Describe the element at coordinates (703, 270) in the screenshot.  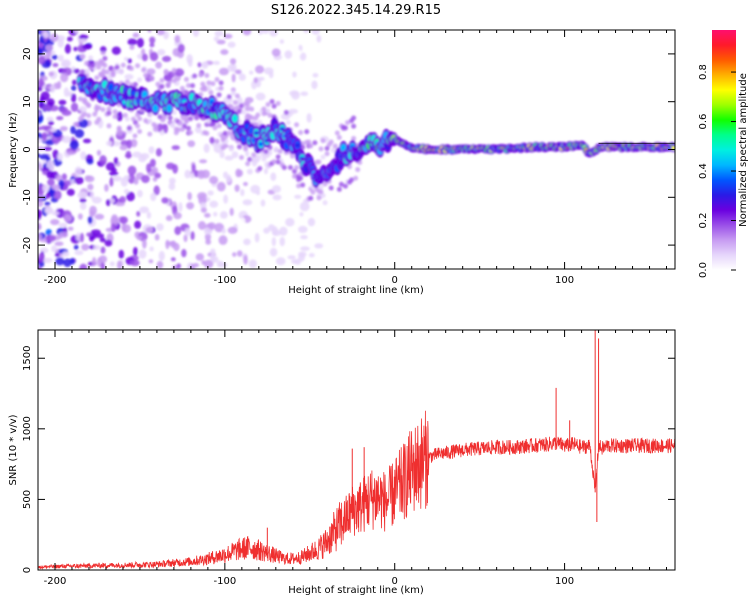
I see `colorbar-tick-label: 0.0` at that location.